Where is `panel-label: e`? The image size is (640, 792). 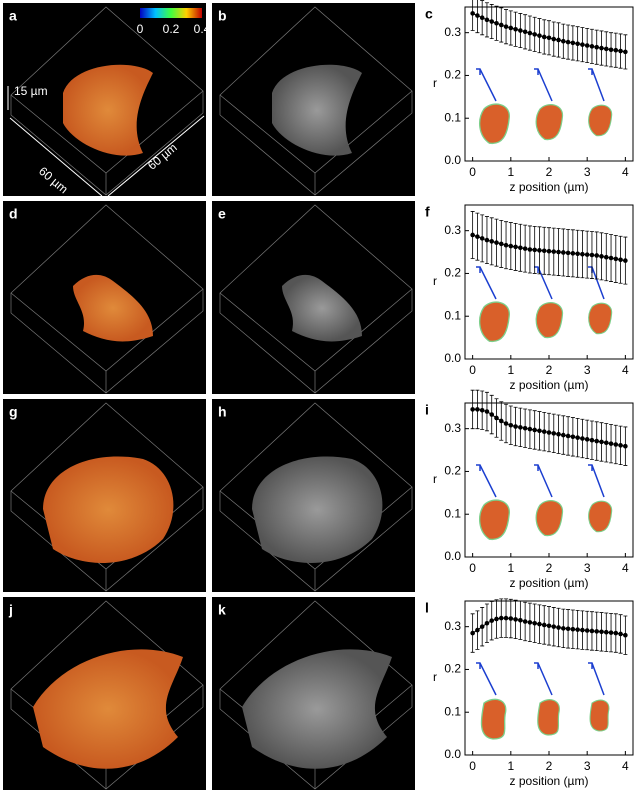 panel-label: e is located at coordinates (222, 214).